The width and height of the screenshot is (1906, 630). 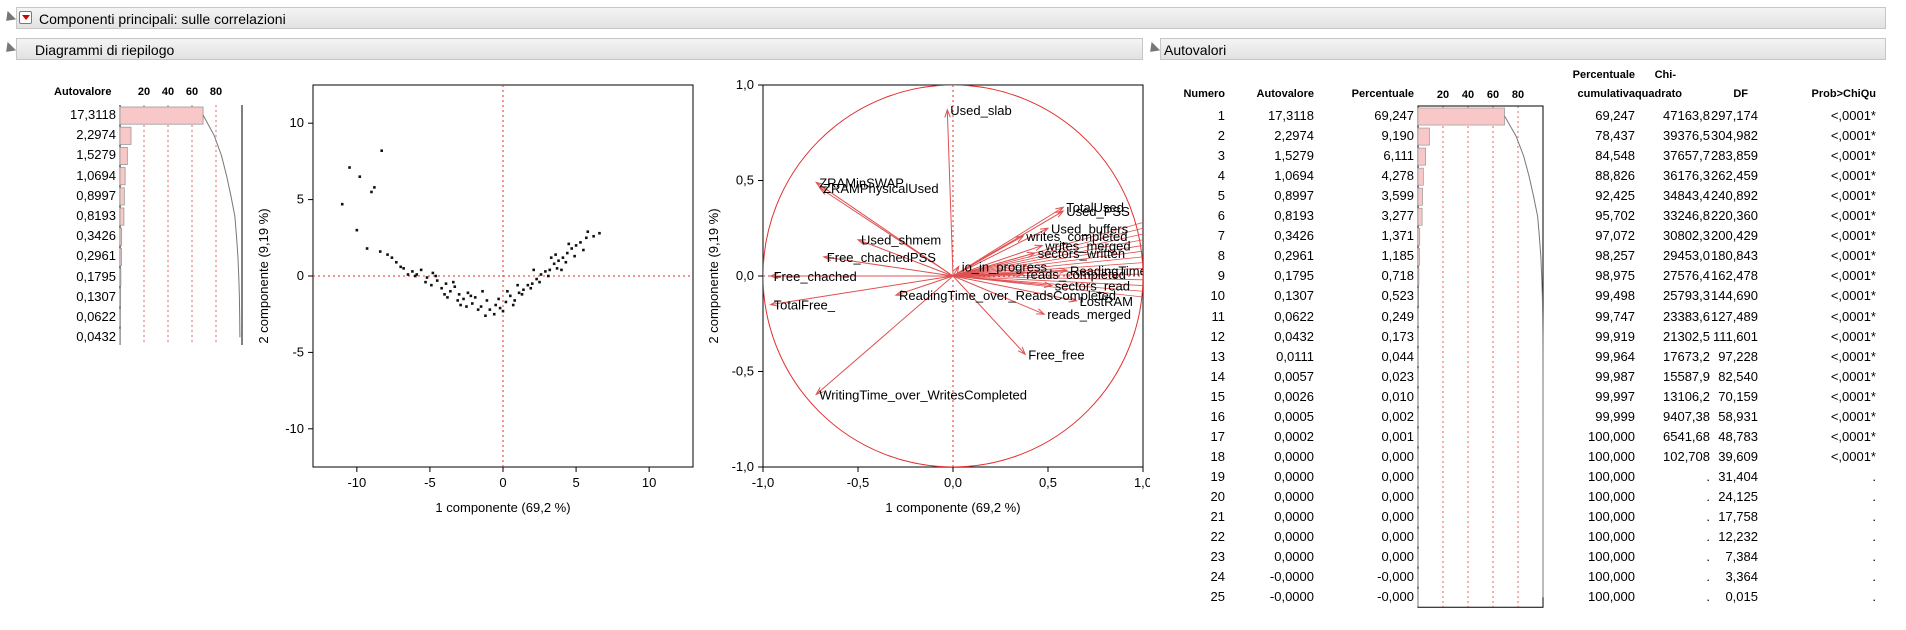 I want to click on cell-df: 58,931, so click(x=1738, y=416).